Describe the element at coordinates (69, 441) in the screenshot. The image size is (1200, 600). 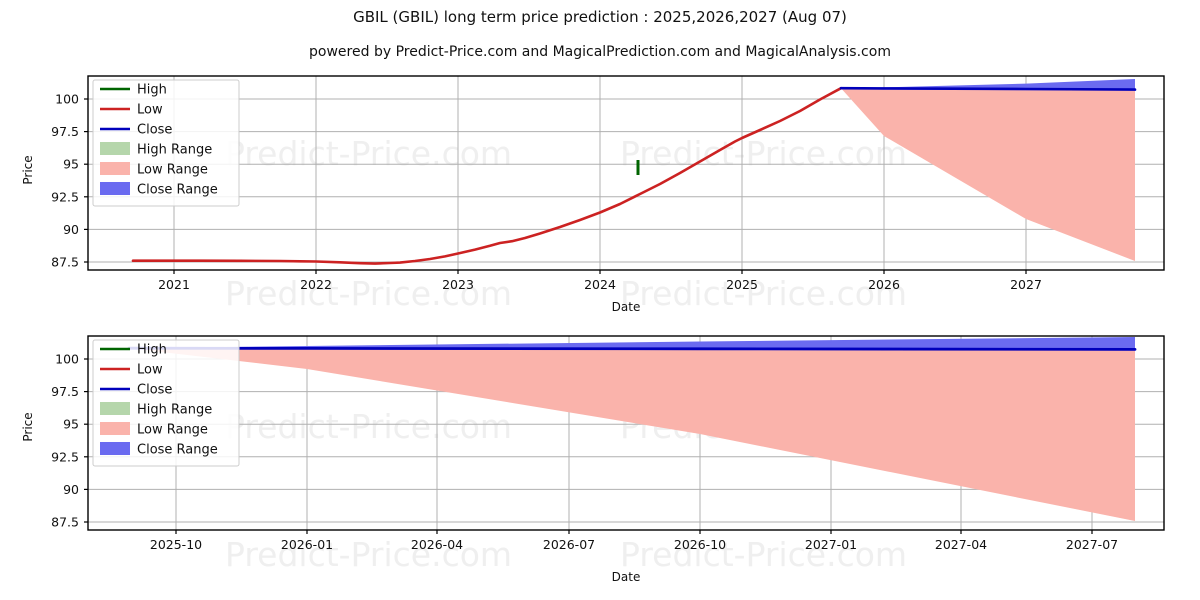
I see `bottom-chart-yticks: 87.5 90 92.5 95 97.5 100` at that location.